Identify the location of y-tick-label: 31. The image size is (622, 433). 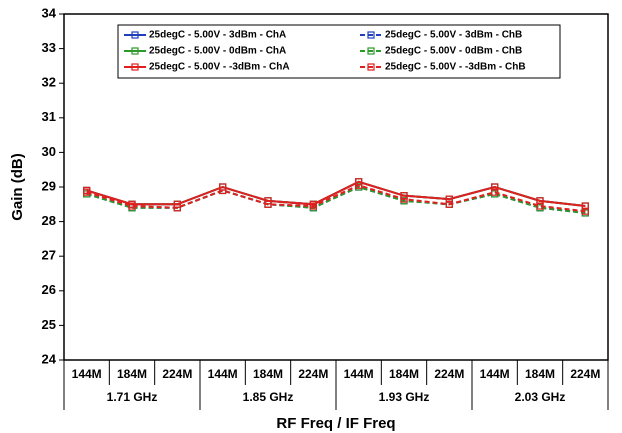
(49, 116).